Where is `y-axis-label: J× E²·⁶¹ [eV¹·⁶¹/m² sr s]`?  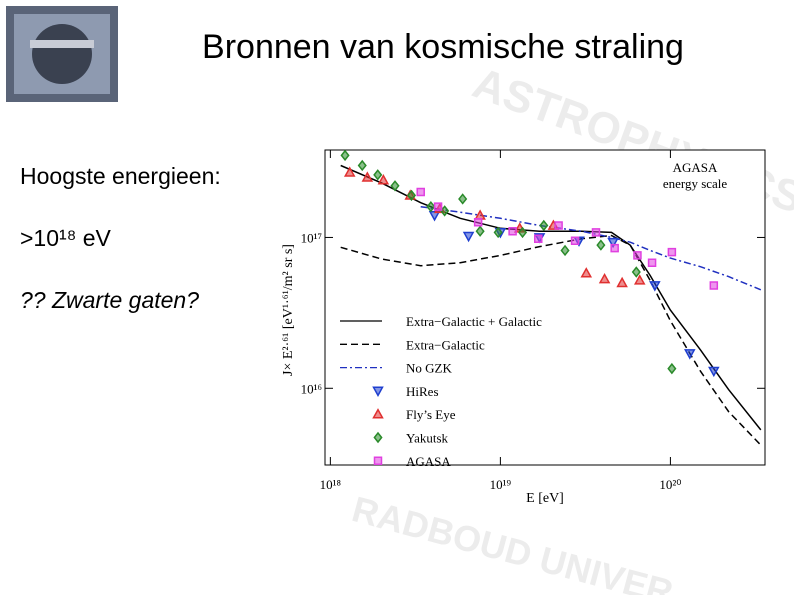 y-axis-label: J× E²·⁶¹ [eV¹·⁶¹/m² sr s] is located at coordinates (288, 310).